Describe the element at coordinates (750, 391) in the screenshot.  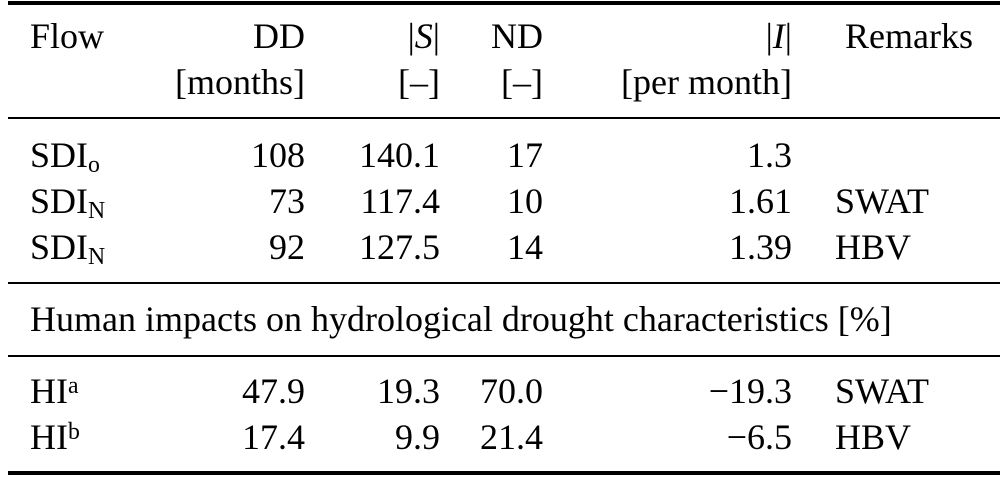
I see `intensity-value: −19.3` at that location.